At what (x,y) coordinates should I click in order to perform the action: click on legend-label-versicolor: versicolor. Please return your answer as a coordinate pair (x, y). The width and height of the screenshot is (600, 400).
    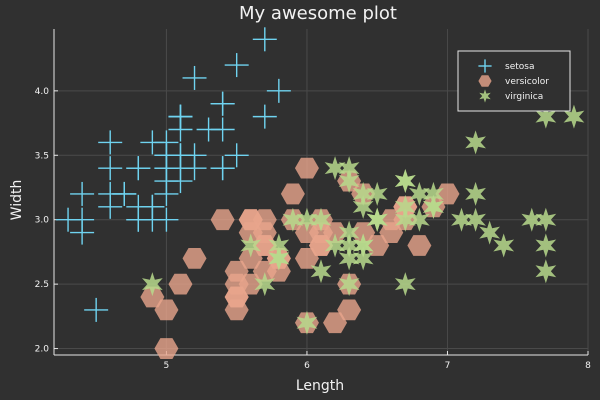
    Looking at the image, I should click on (527, 82).